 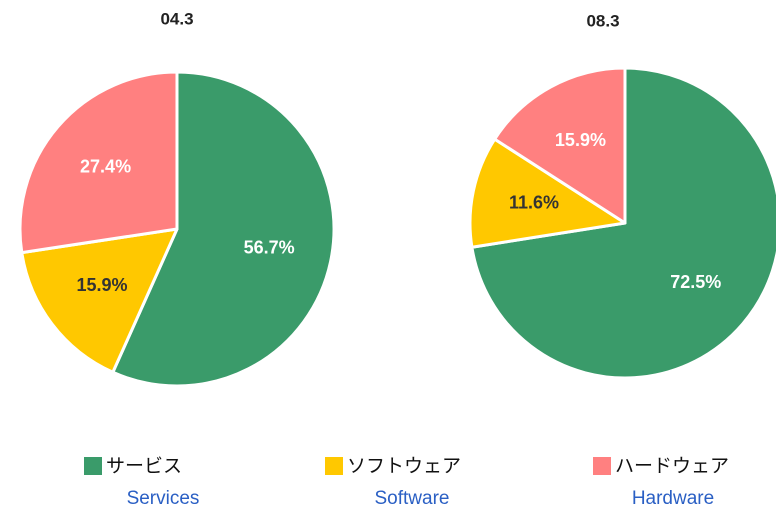 I want to click on legend-translation: Services, so click(x=163, y=498).